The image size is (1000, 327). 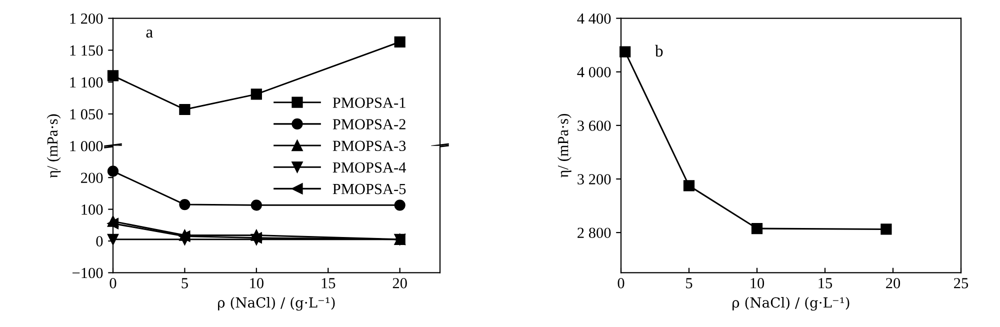 I want to click on y-tick-label: 1 100, so click(x=86, y=82).